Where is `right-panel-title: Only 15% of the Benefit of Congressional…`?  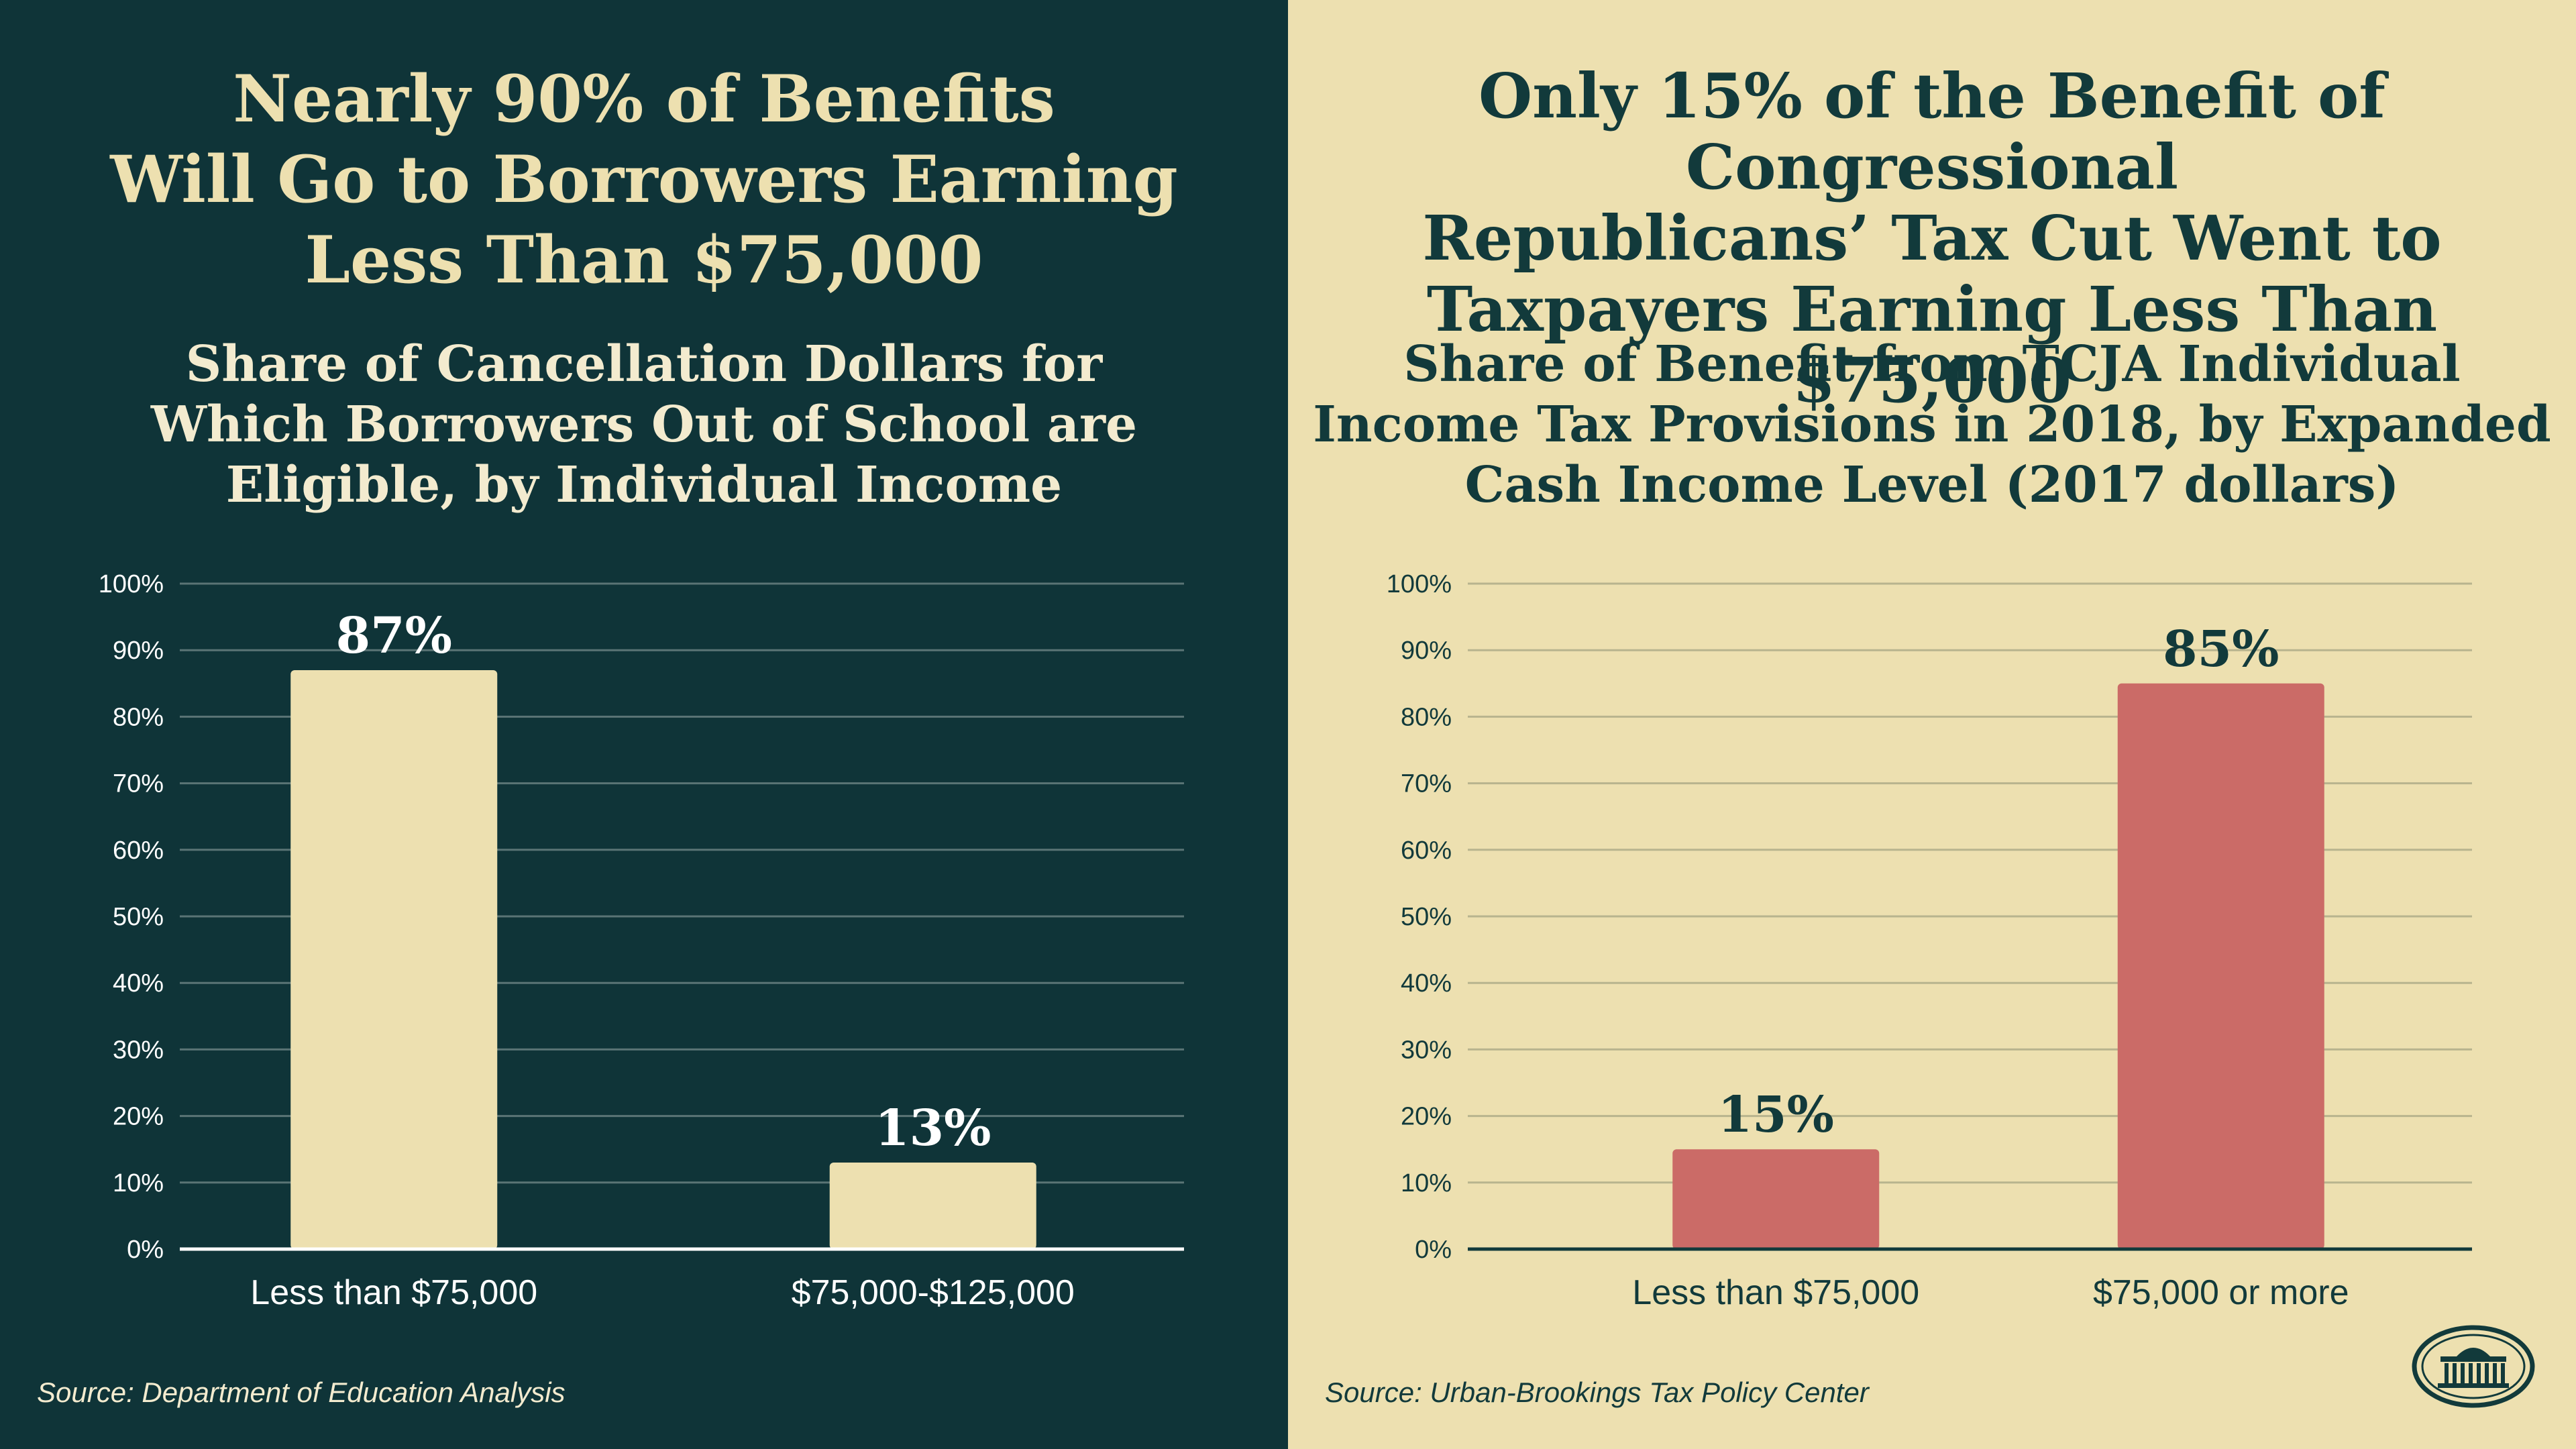 right-panel-title: Only 15% of the Benefit of Congressional… is located at coordinates (1932, 238).